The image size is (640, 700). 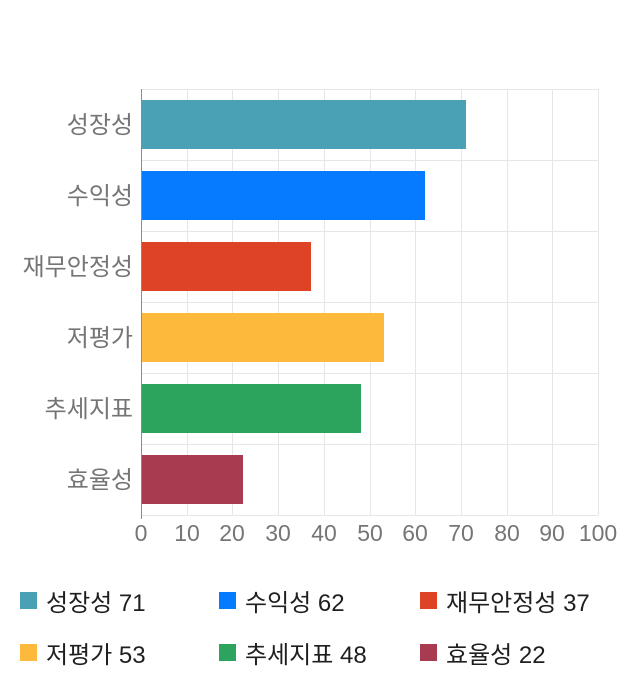 I want to click on legend-label: 수익성 62, so click(x=295, y=603).